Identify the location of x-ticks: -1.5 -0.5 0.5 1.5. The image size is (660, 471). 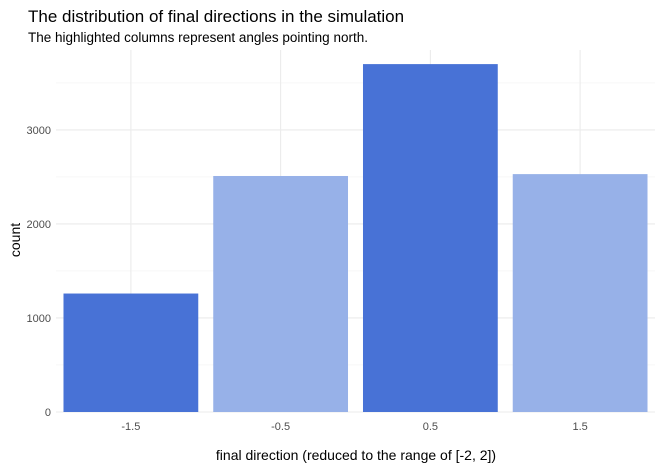
(354, 427).